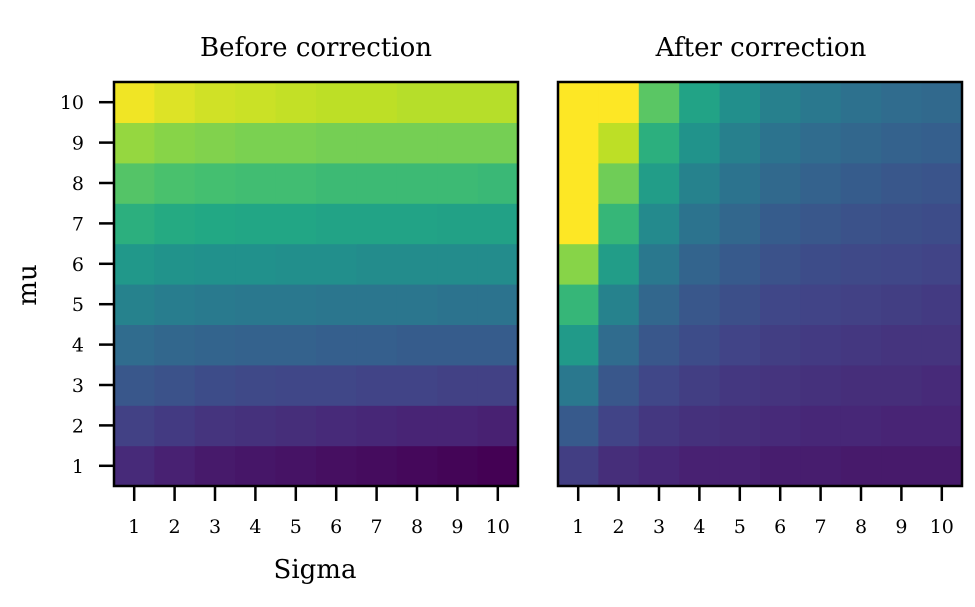  Describe the element at coordinates (72, 103) in the screenshot. I see `left-y-tick-label: 10` at that location.